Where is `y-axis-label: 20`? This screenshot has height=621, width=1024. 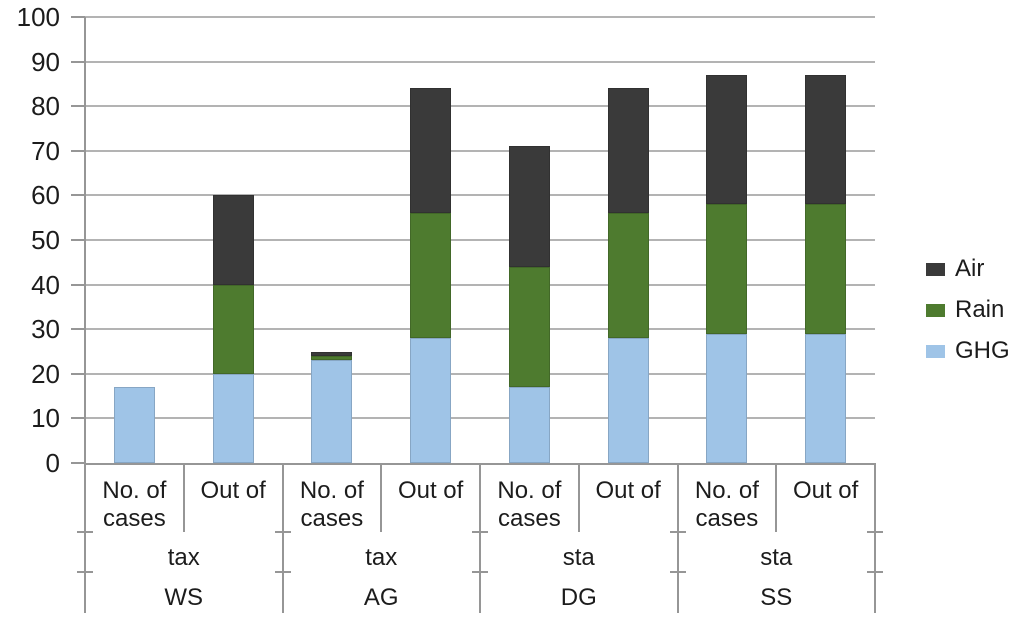
y-axis-label: 20 is located at coordinates (45, 373).